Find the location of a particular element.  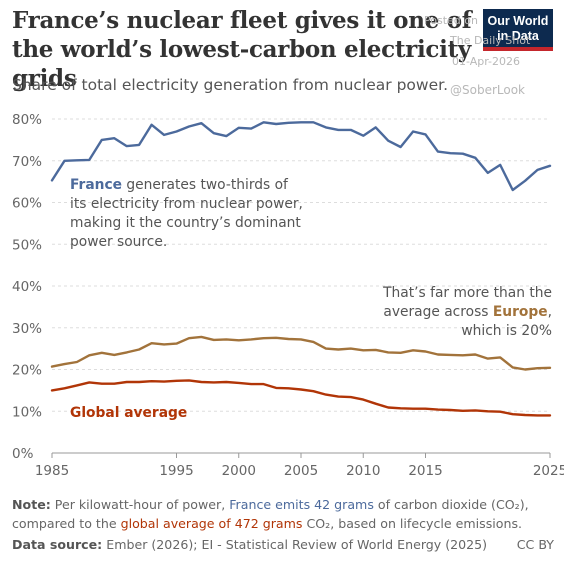

note-part-1: Per kilowatt-hour of power, is located at coordinates (140, 504).